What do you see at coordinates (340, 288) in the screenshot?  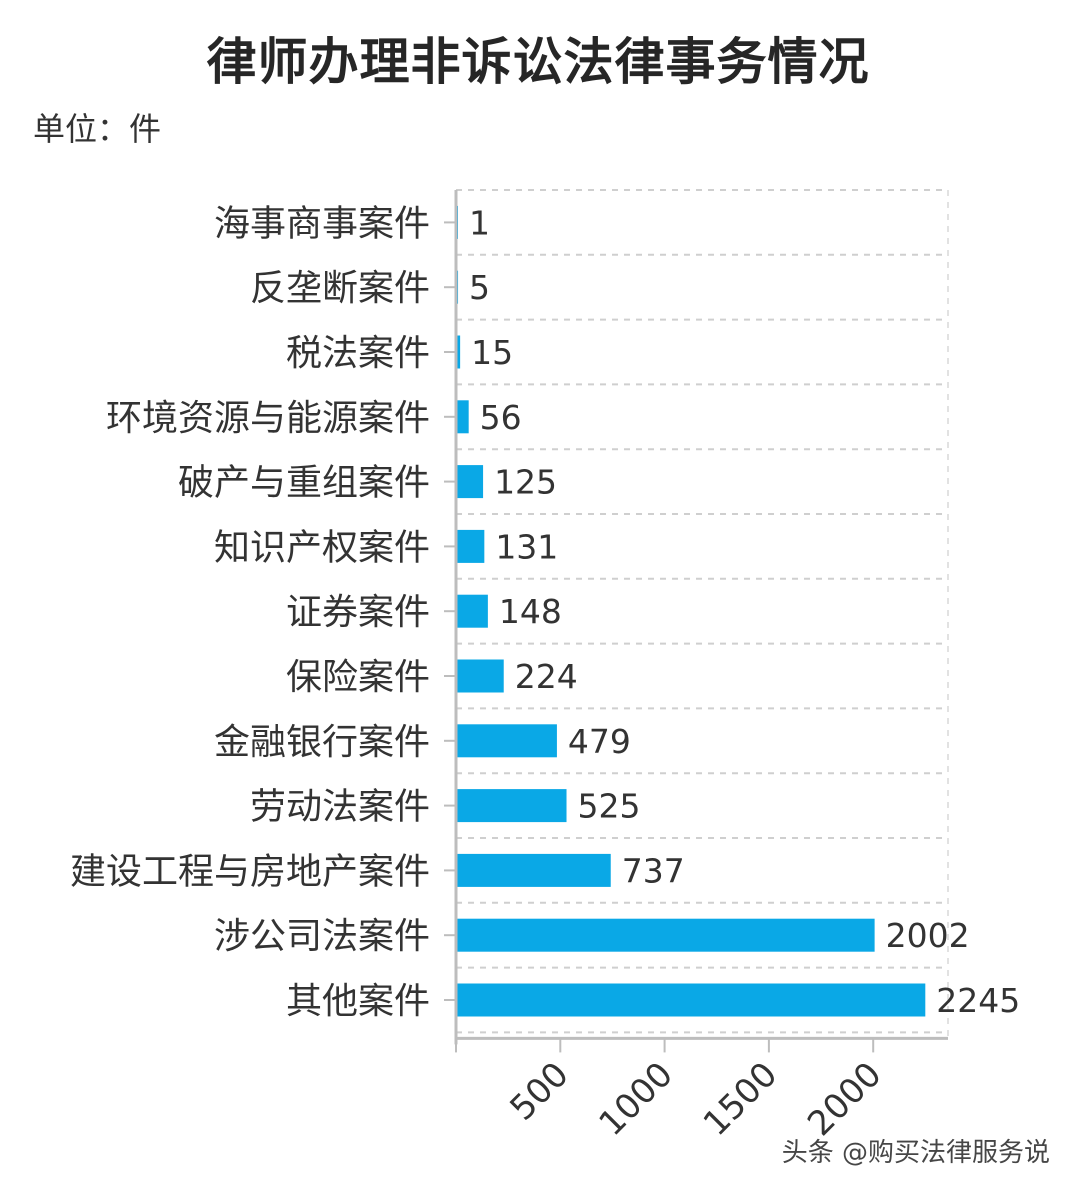 I see `category-label: 反垄断案件` at bounding box center [340, 288].